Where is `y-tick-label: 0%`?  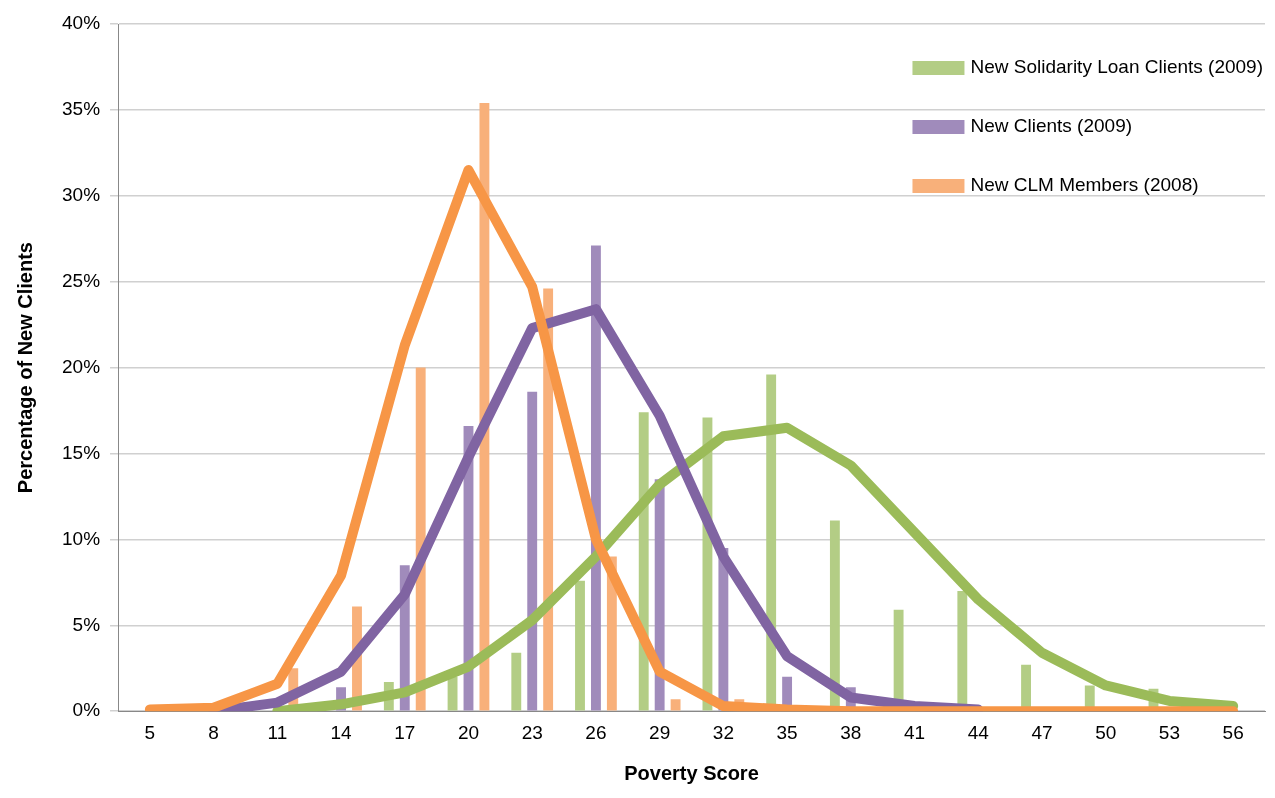 y-tick-label: 0% is located at coordinates (86, 710).